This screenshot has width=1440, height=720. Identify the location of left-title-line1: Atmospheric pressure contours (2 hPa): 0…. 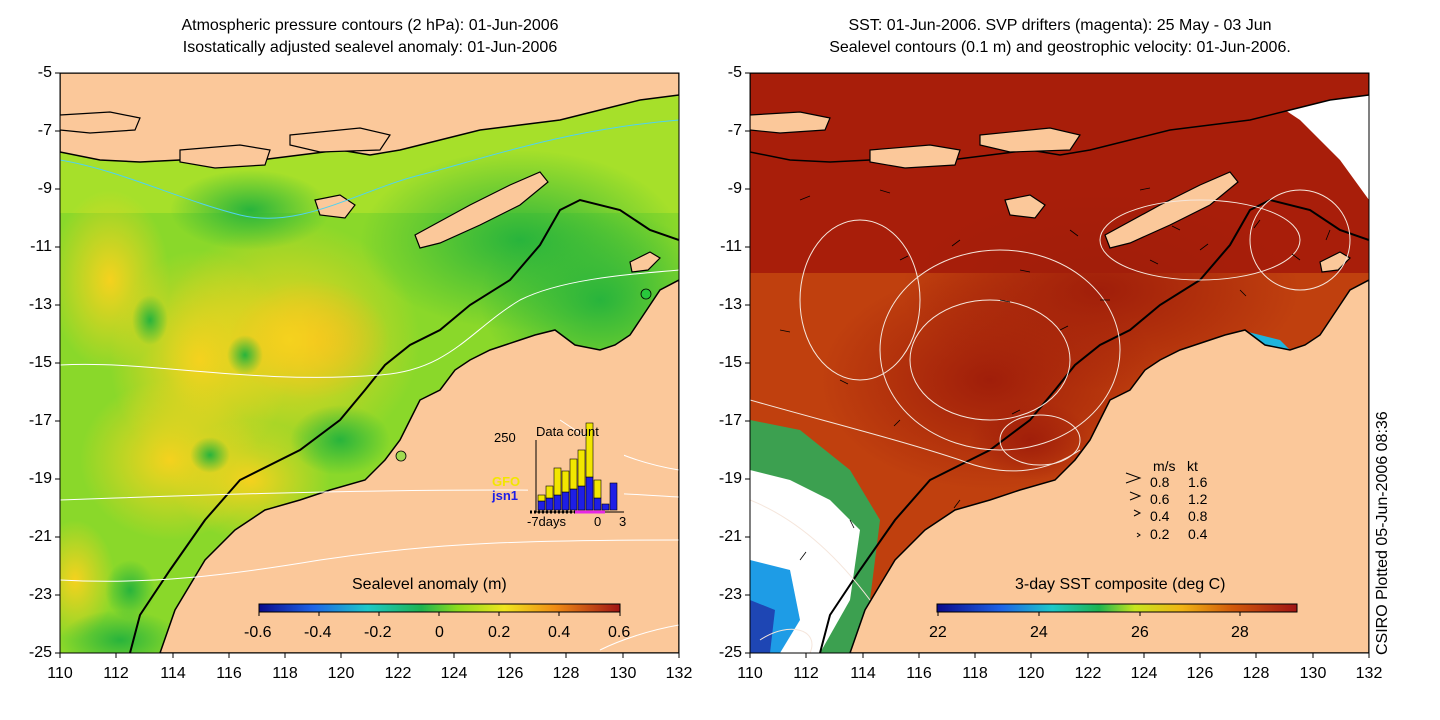
(370, 25).